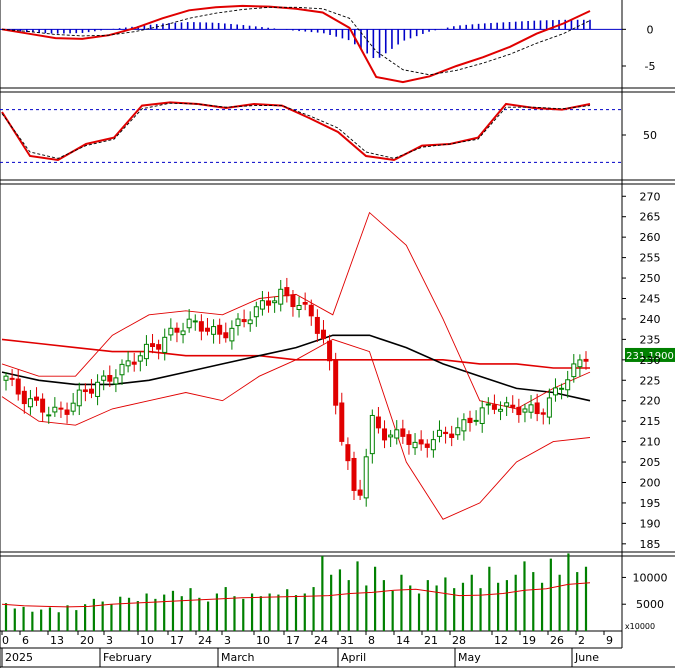 Image resolution: width=675 pixels, height=672 pixels. I want to click on volume-panel, so click(296, 592).